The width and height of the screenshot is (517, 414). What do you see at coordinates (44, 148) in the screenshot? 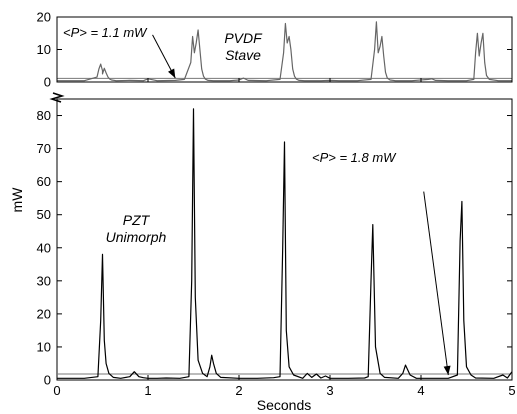
I see `bottom-y-tick-label-70: 70` at bounding box center [44, 148].